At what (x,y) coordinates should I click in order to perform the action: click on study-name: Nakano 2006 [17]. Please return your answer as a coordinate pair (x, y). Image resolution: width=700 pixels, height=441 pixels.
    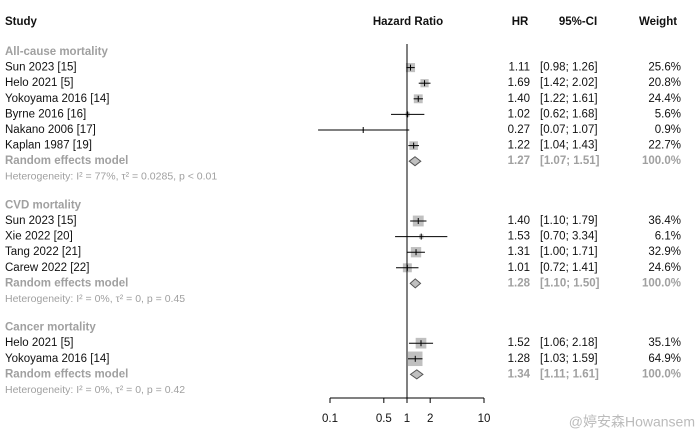
    Looking at the image, I should click on (50, 130).